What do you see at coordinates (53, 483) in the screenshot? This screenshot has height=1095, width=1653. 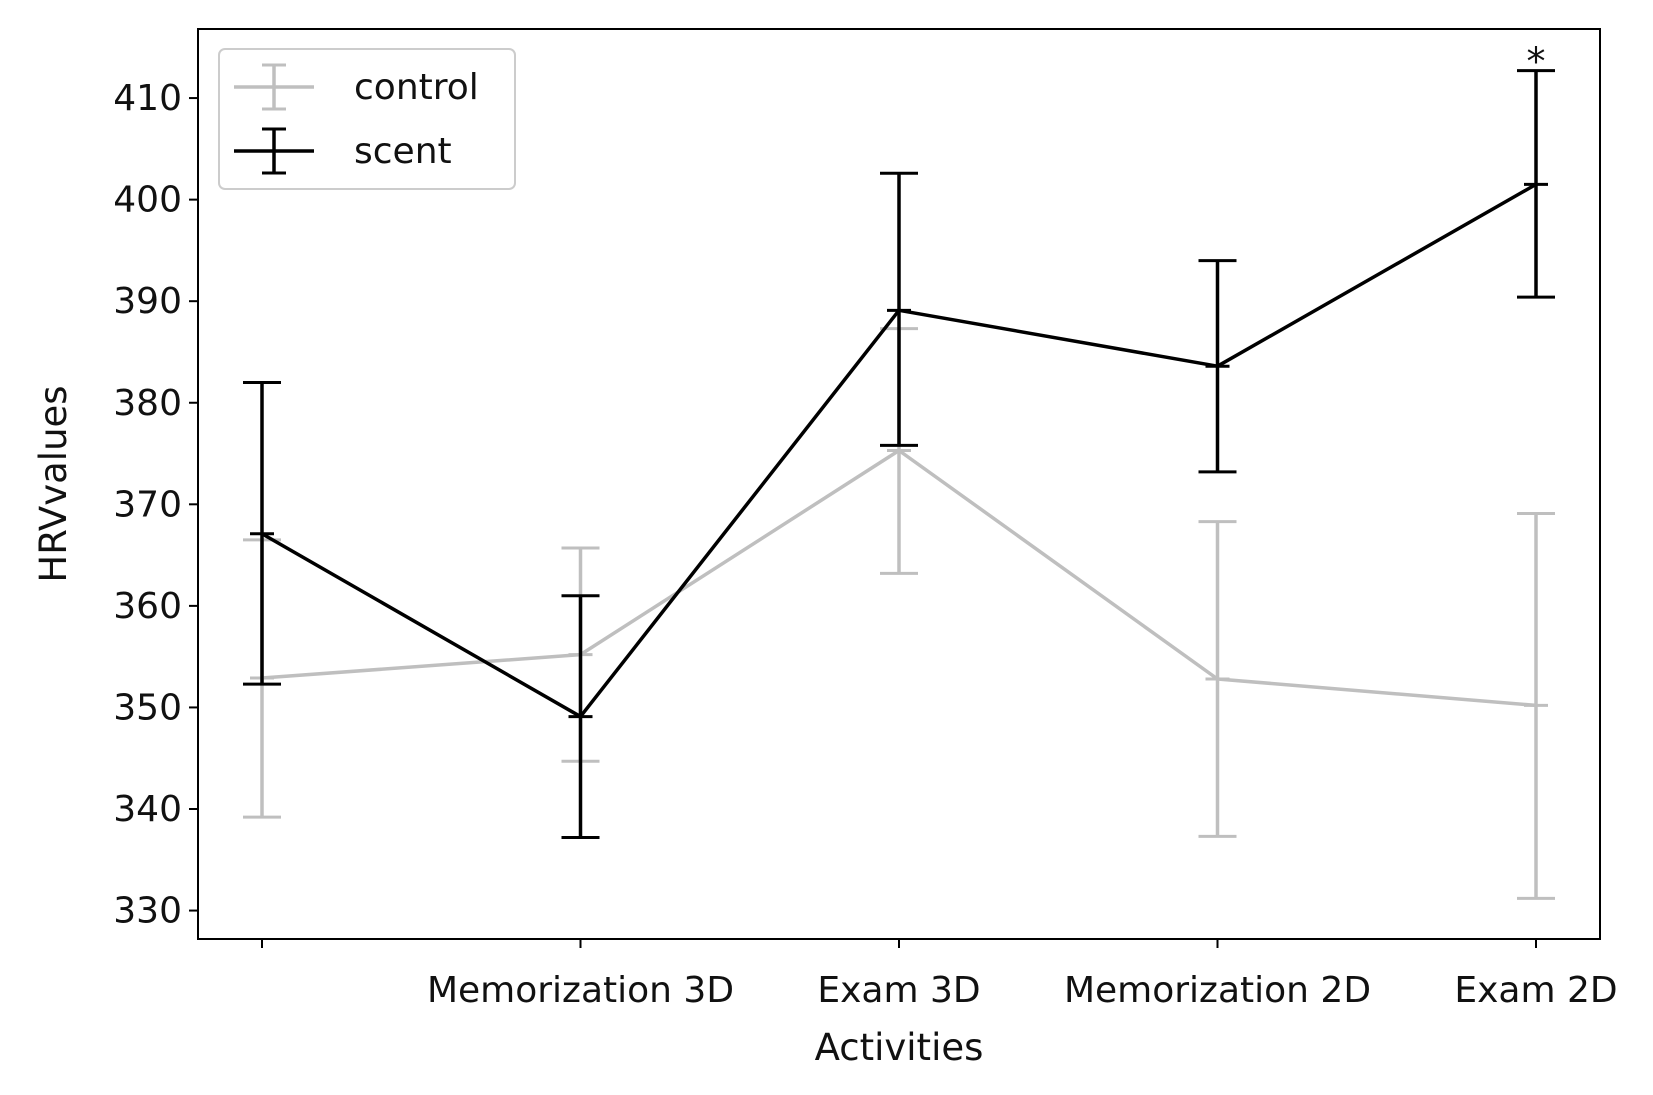 I see `y-axis-title: HRVvalues` at bounding box center [53, 483].